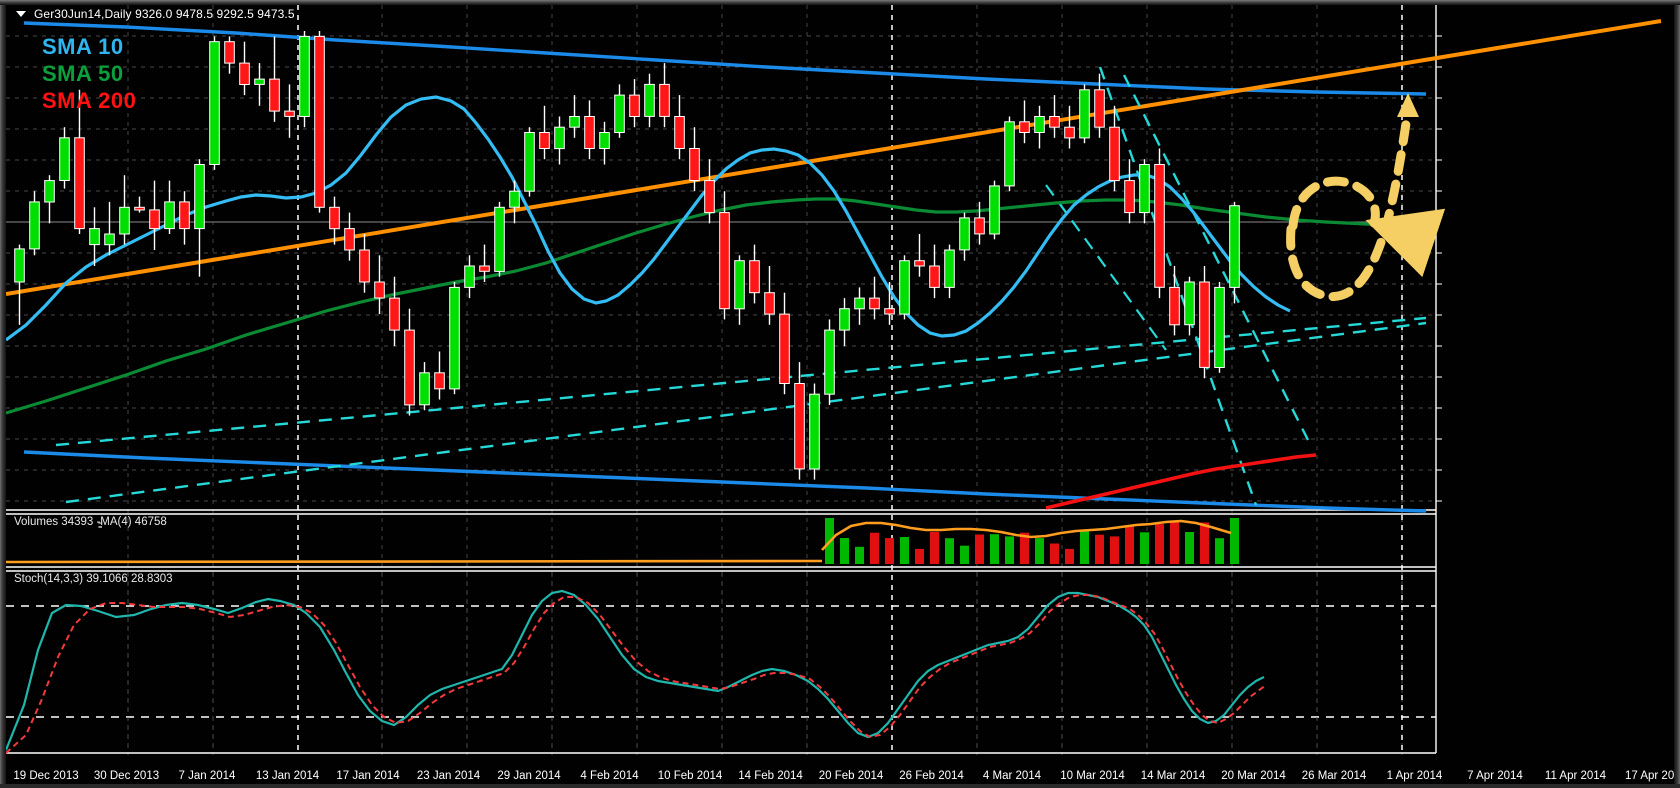  I want to click on forecast-up-arrowhead, so click(1408, 105).